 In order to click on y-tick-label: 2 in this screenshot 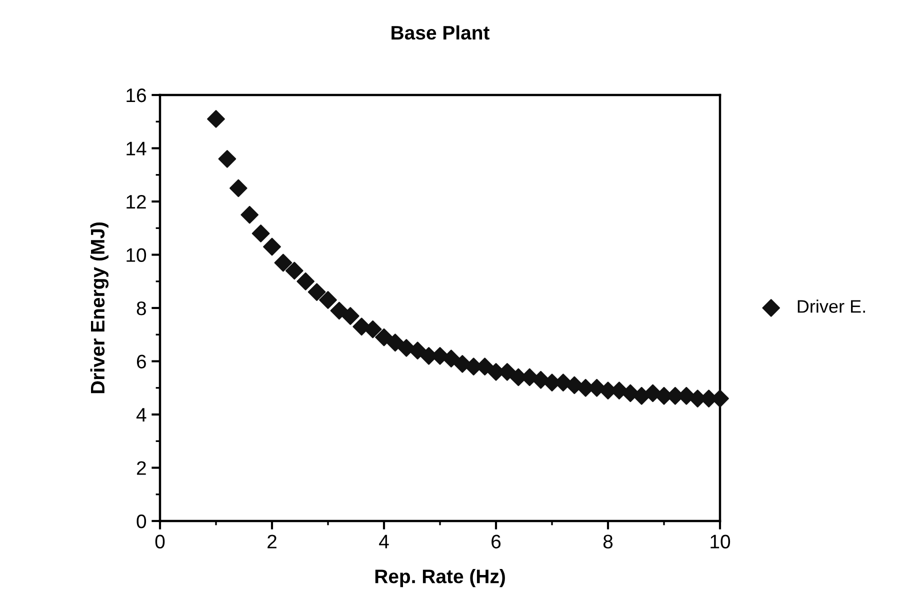, I will do `click(141, 468)`.